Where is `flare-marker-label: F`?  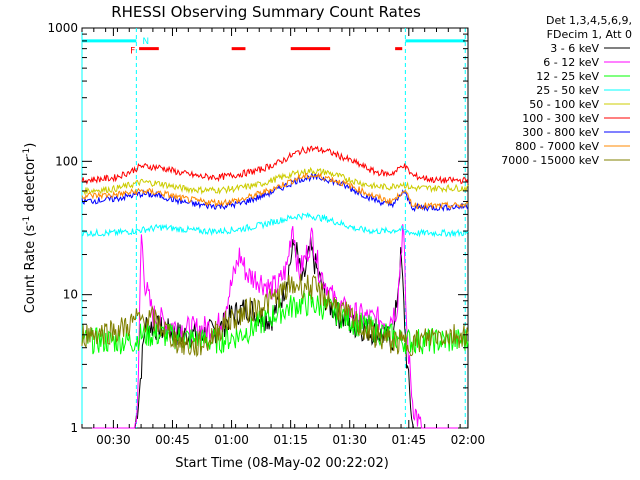
flare-marker-label: F is located at coordinates (132, 52).